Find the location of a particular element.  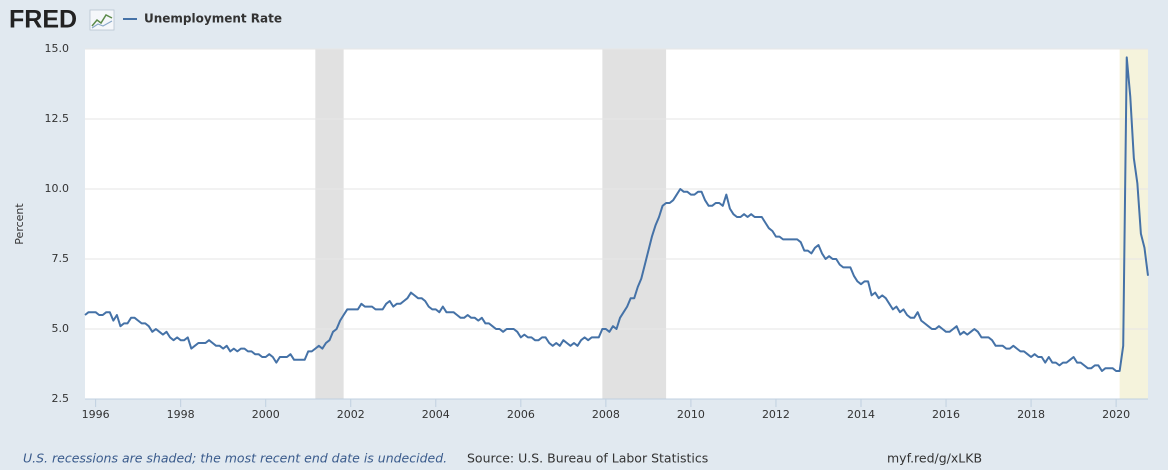

x-tick-label: 2002 is located at coordinates (351, 414).